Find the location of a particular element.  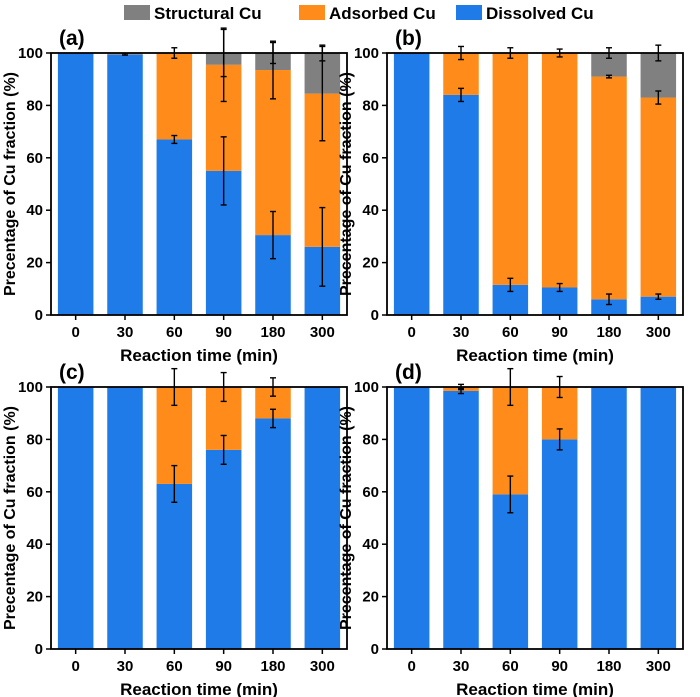

panel-label: (b) is located at coordinates (408, 38).